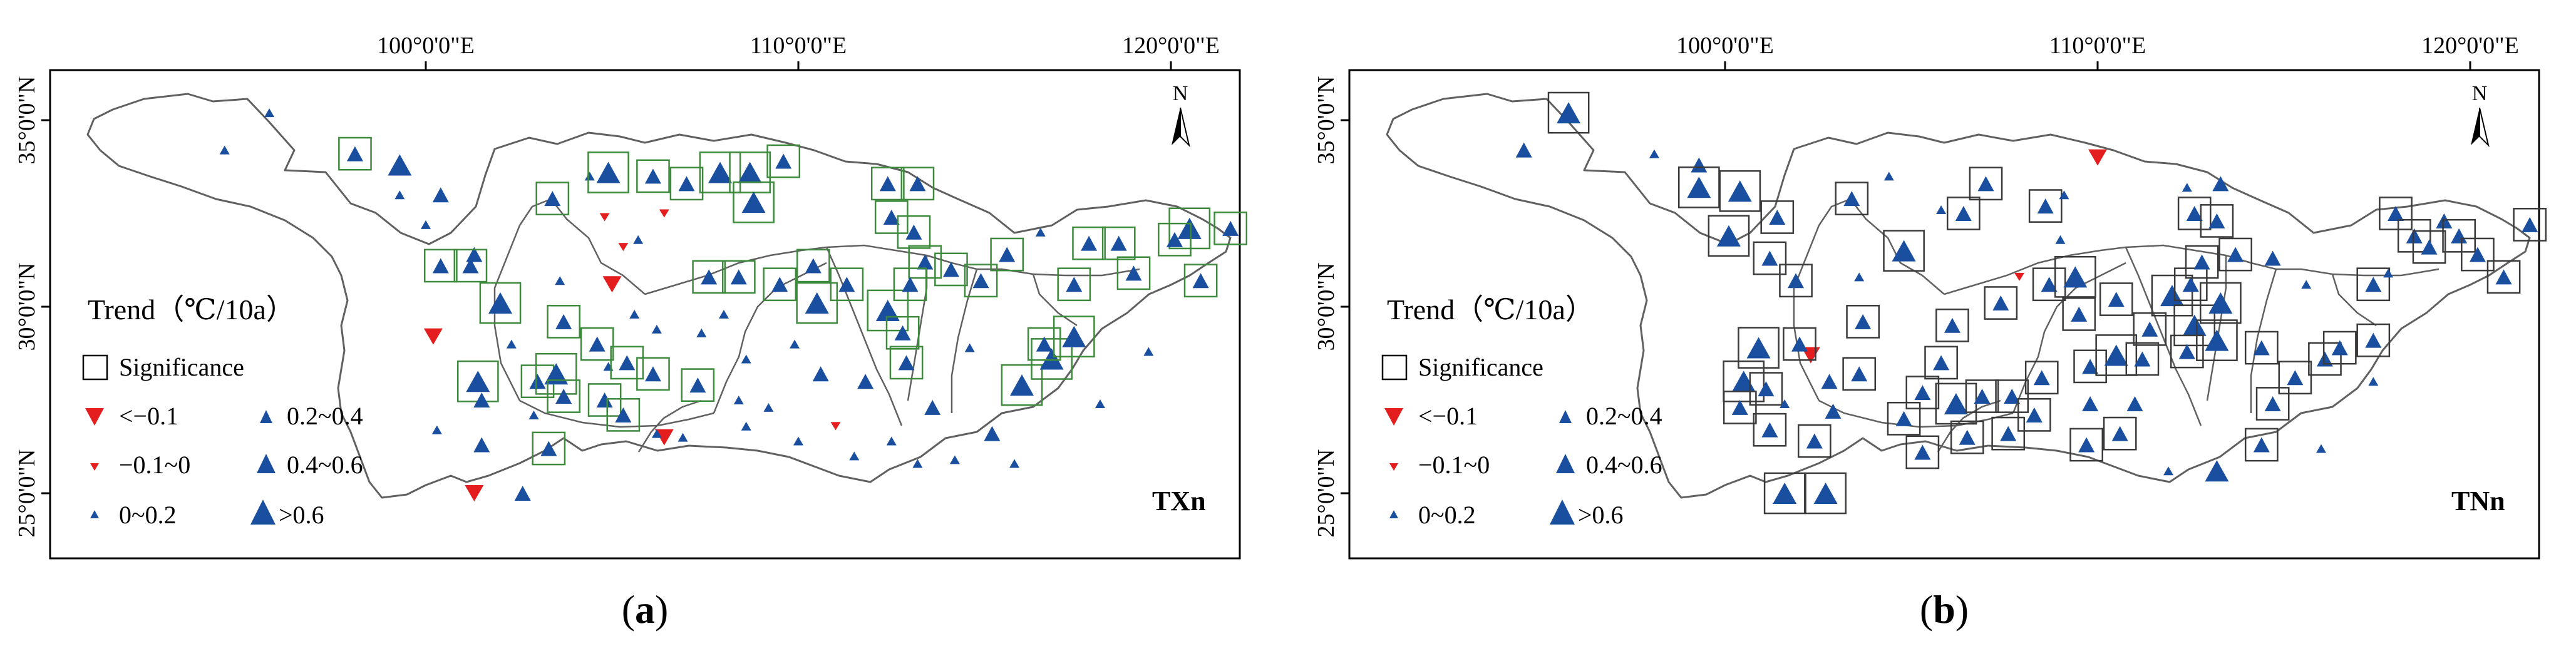  Describe the element at coordinates (1326, 307) in the screenshot. I see `lat-label-30: 30°0'0"N` at that location.